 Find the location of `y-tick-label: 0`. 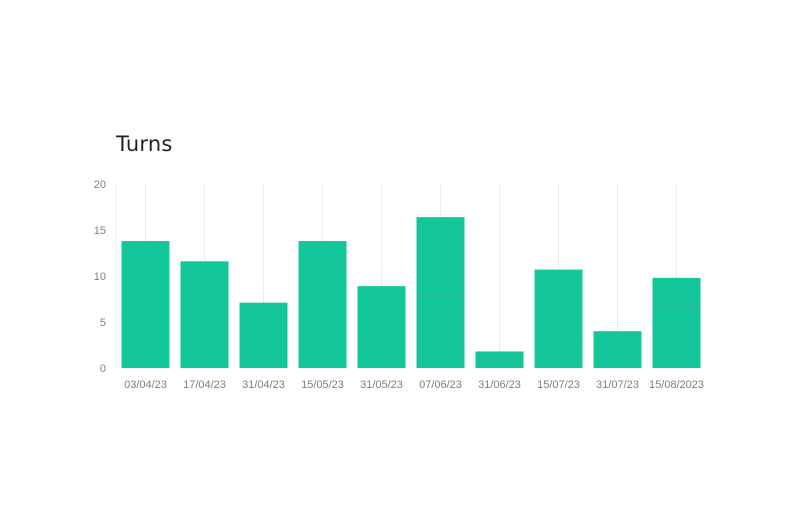

y-tick-label: 0 is located at coordinates (103, 369).